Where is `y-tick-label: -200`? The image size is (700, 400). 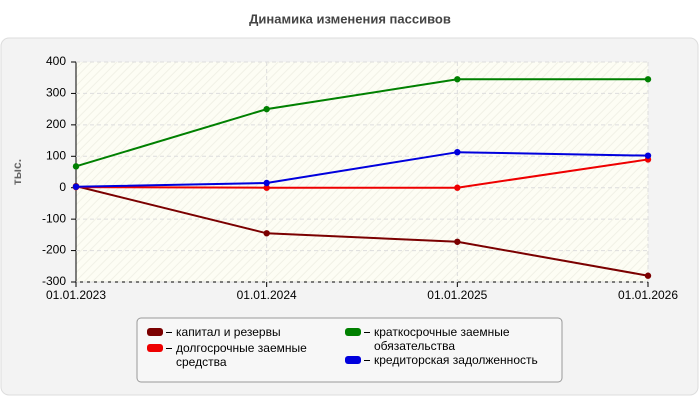
y-tick-label: -200 is located at coordinates (54, 250).